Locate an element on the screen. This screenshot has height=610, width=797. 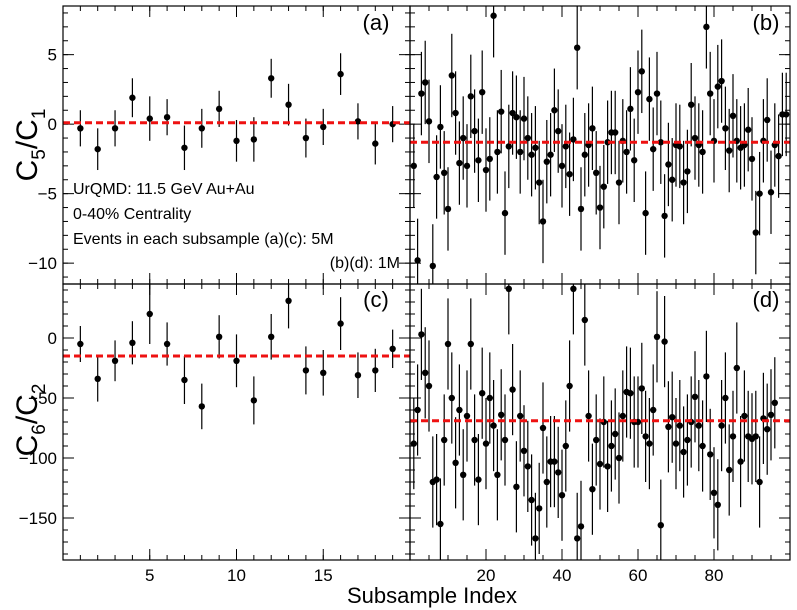
annotation-events-ac: Events in each subsample (a)(c): 5M is located at coordinates (203, 239).